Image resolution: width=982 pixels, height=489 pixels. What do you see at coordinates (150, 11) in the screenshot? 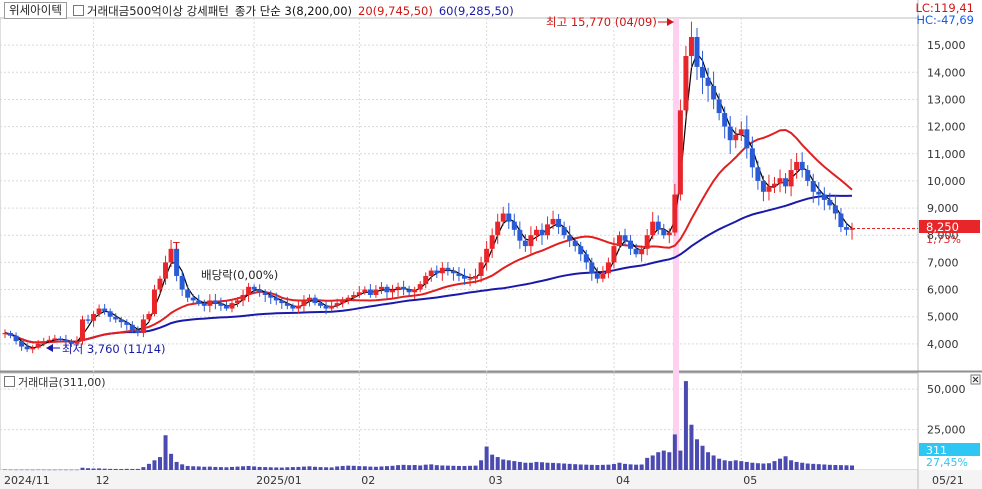
I see `condition-label: 거래대금500억이상 강세패턴` at bounding box center [150, 11].